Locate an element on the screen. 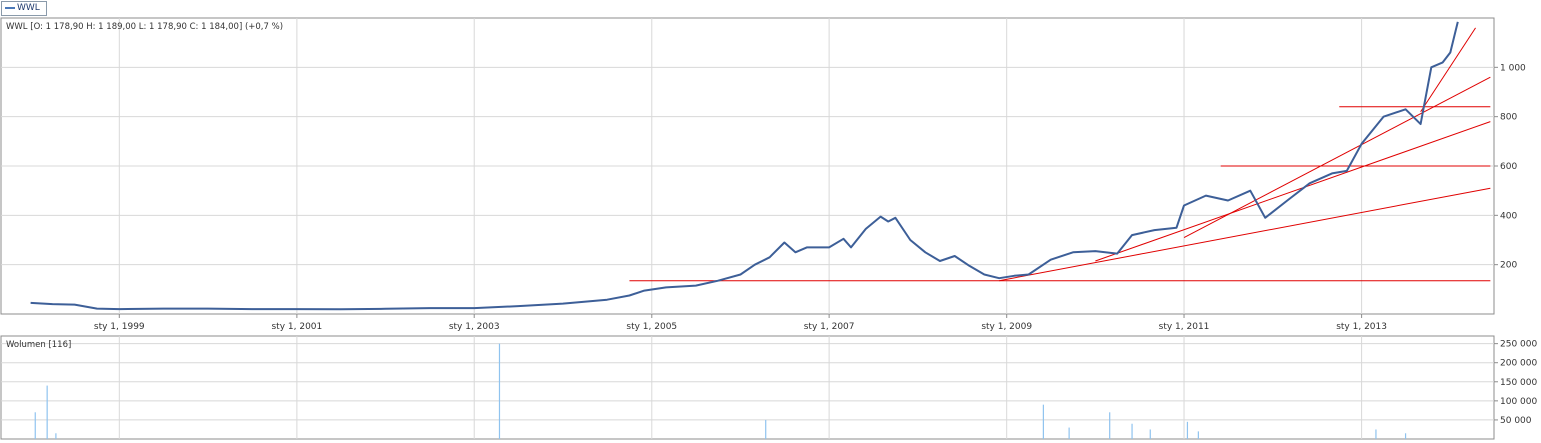 The width and height of the screenshot is (1541, 443). x-tick-label: sty 1, 2007 is located at coordinates (829, 327).